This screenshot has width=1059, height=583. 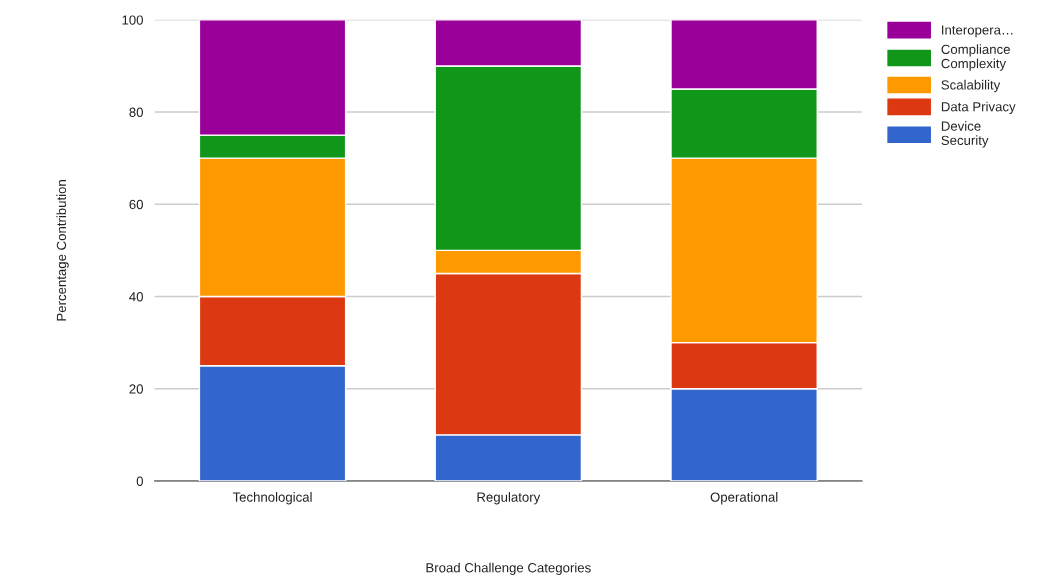 I want to click on x-tick-label: Operational, so click(x=744, y=498).